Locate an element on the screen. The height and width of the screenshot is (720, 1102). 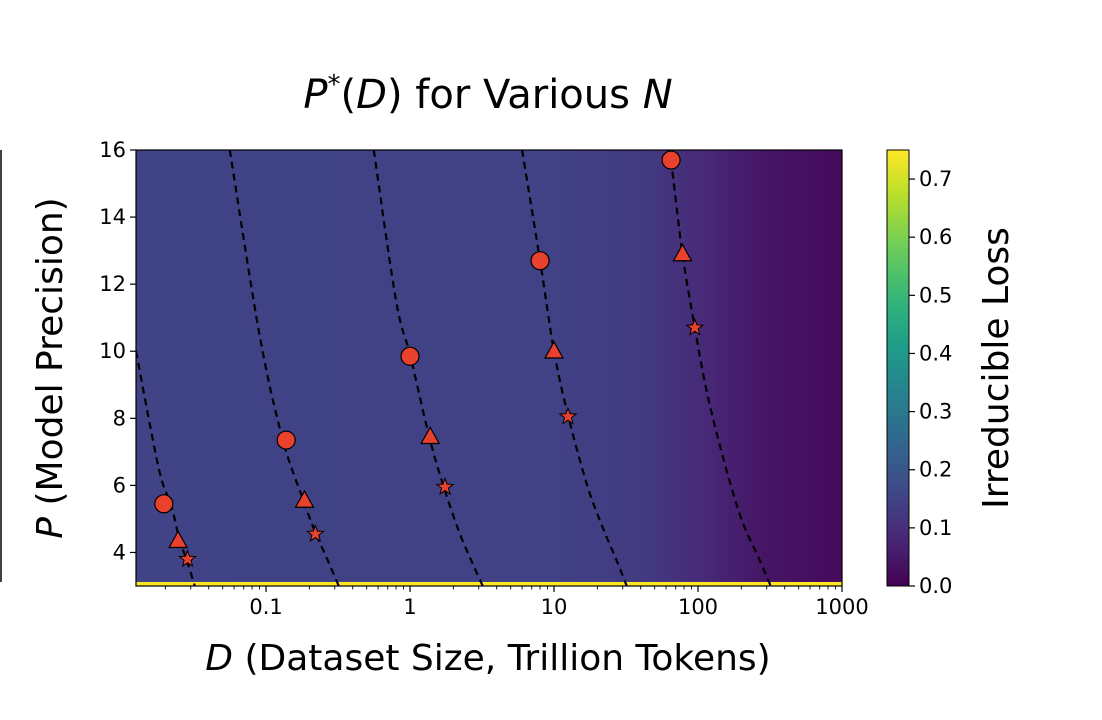
x-tick-label-2: 1 is located at coordinates (409, 607).